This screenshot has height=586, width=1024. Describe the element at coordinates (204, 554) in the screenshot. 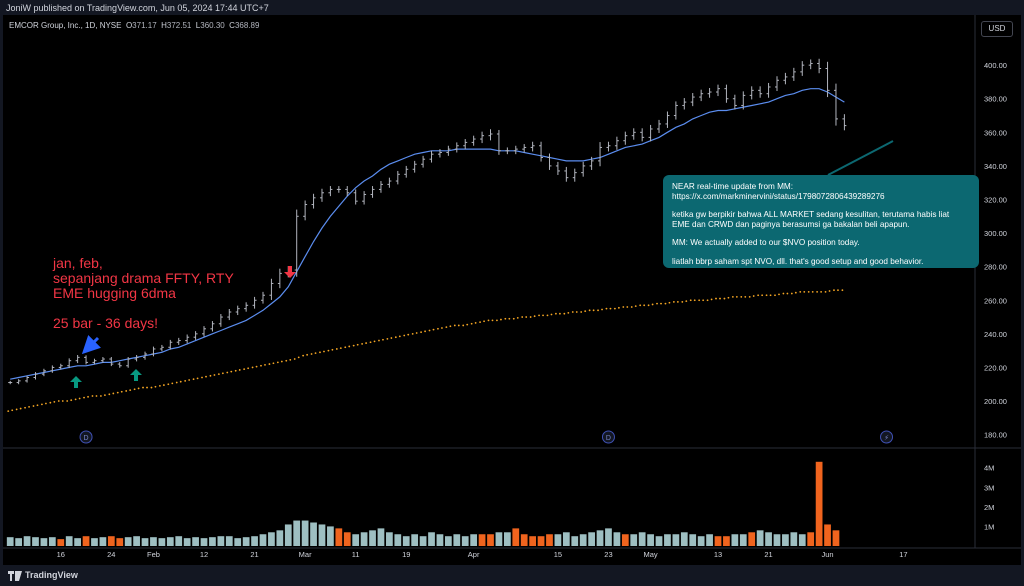

I see `time-tick-label: 12` at that location.